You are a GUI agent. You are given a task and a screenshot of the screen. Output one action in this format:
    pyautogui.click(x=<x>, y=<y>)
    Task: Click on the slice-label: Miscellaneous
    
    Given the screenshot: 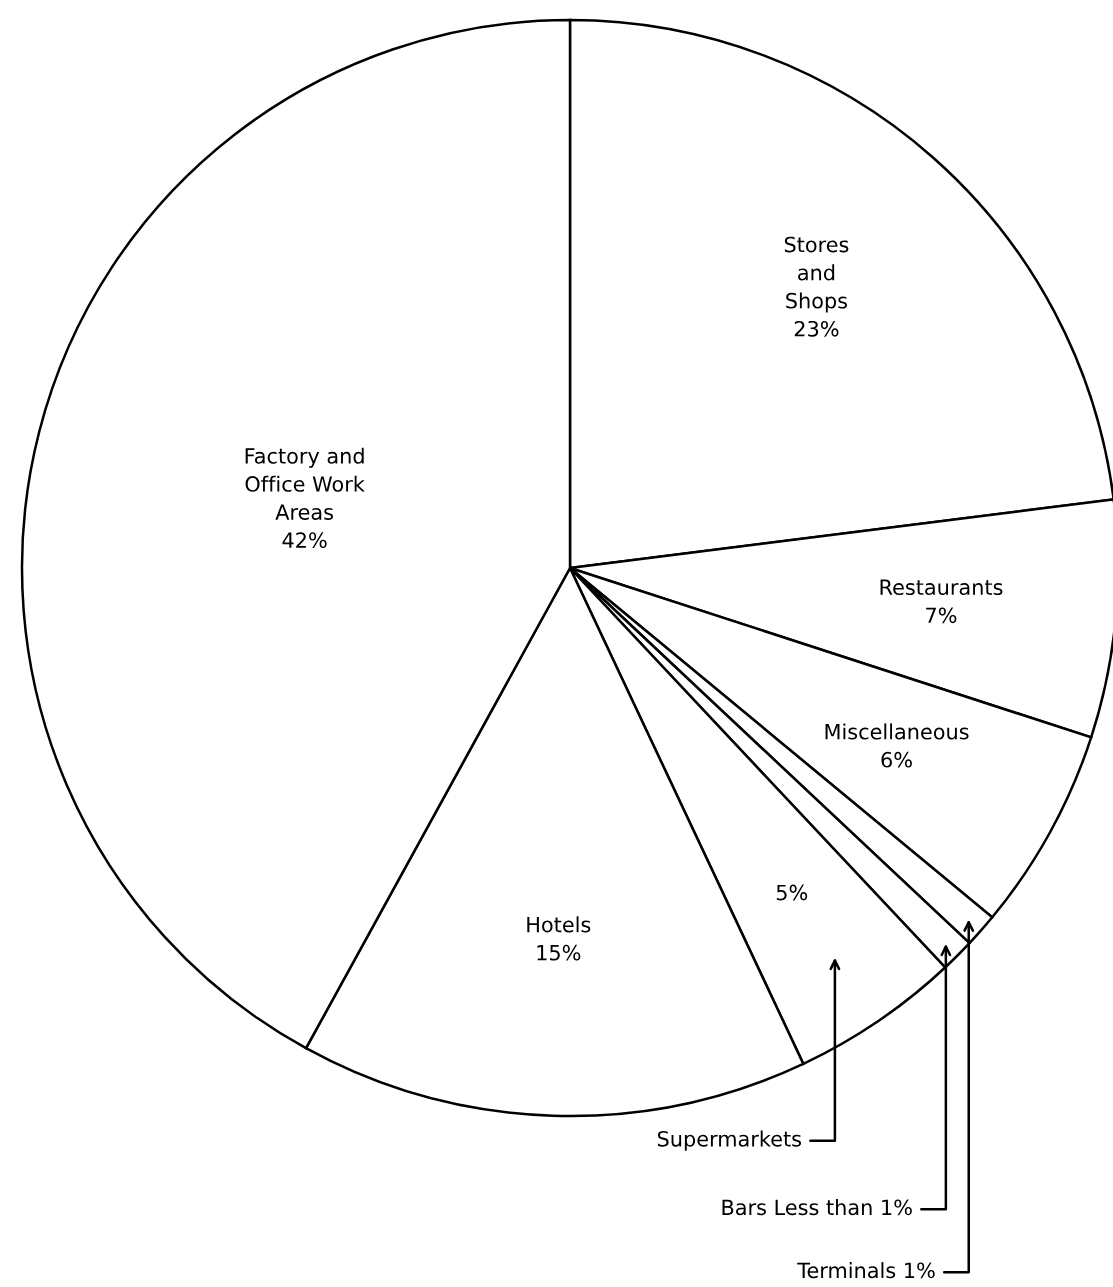 What is the action you would take?
    pyautogui.click(x=897, y=731)
    